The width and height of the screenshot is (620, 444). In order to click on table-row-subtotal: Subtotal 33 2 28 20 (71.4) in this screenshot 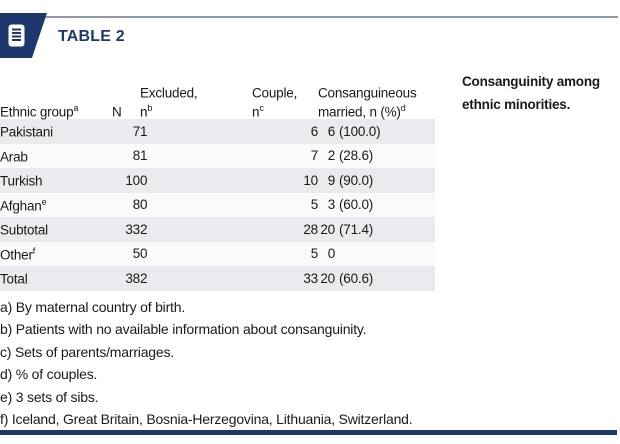, I will do `click(217, 229)`.